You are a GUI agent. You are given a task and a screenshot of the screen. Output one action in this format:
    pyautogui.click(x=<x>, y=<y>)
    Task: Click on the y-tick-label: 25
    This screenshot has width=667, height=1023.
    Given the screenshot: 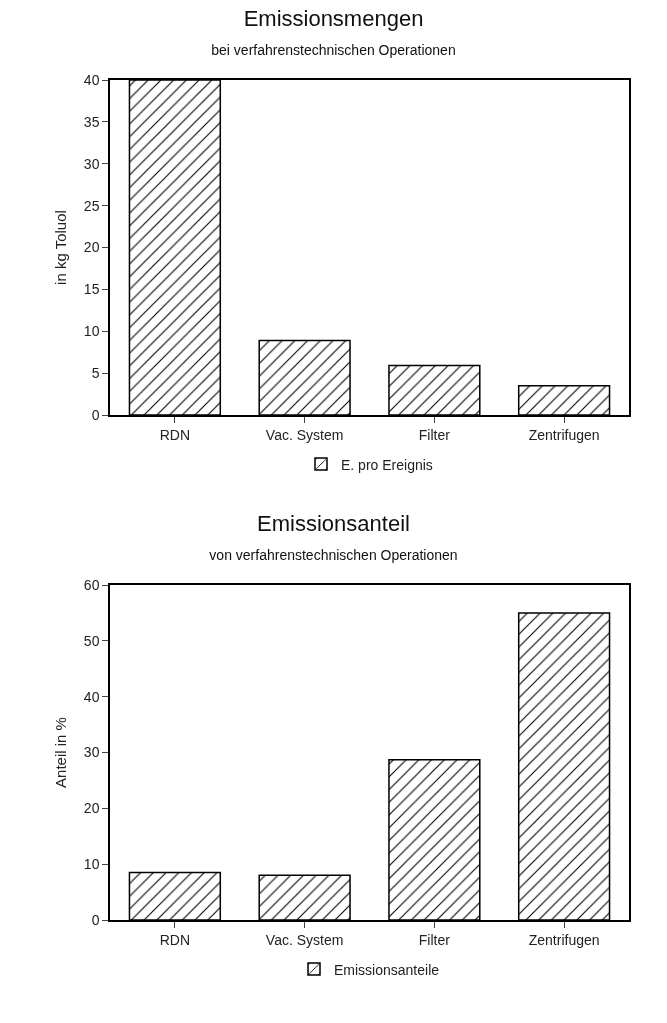 What is the action you would take?
    pyautogui.click(x=91, y=205)
    